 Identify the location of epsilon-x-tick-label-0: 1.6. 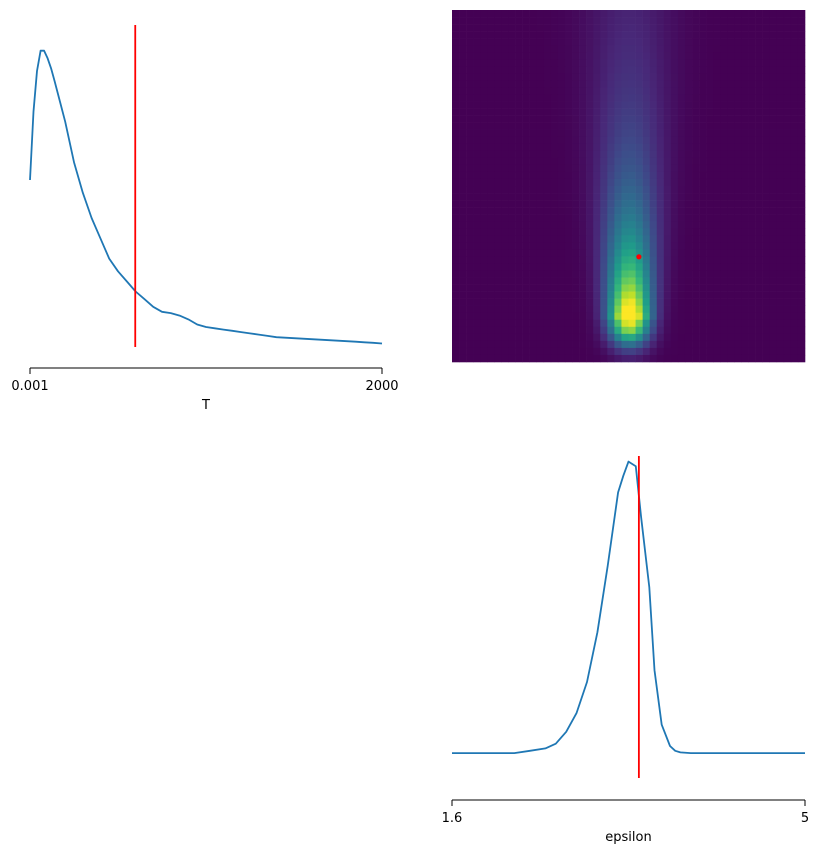
(452, 818).